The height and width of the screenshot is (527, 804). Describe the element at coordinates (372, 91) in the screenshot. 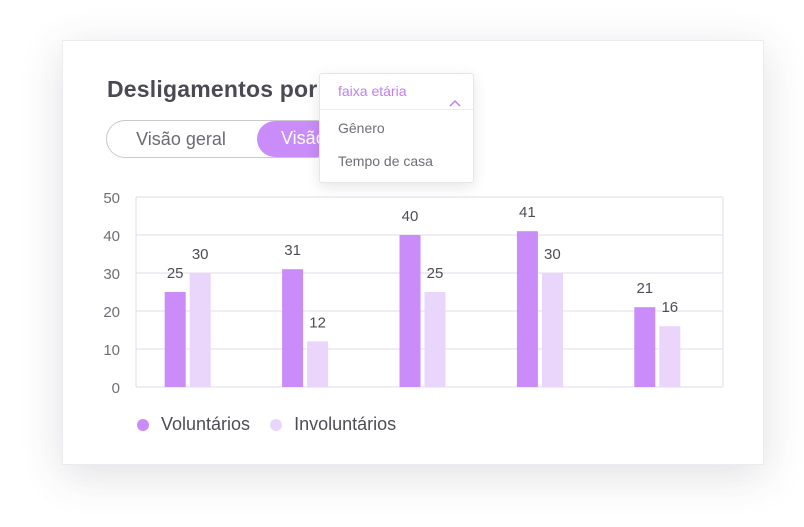

I see `dropdown-selected-label: faixa etária` at that location.